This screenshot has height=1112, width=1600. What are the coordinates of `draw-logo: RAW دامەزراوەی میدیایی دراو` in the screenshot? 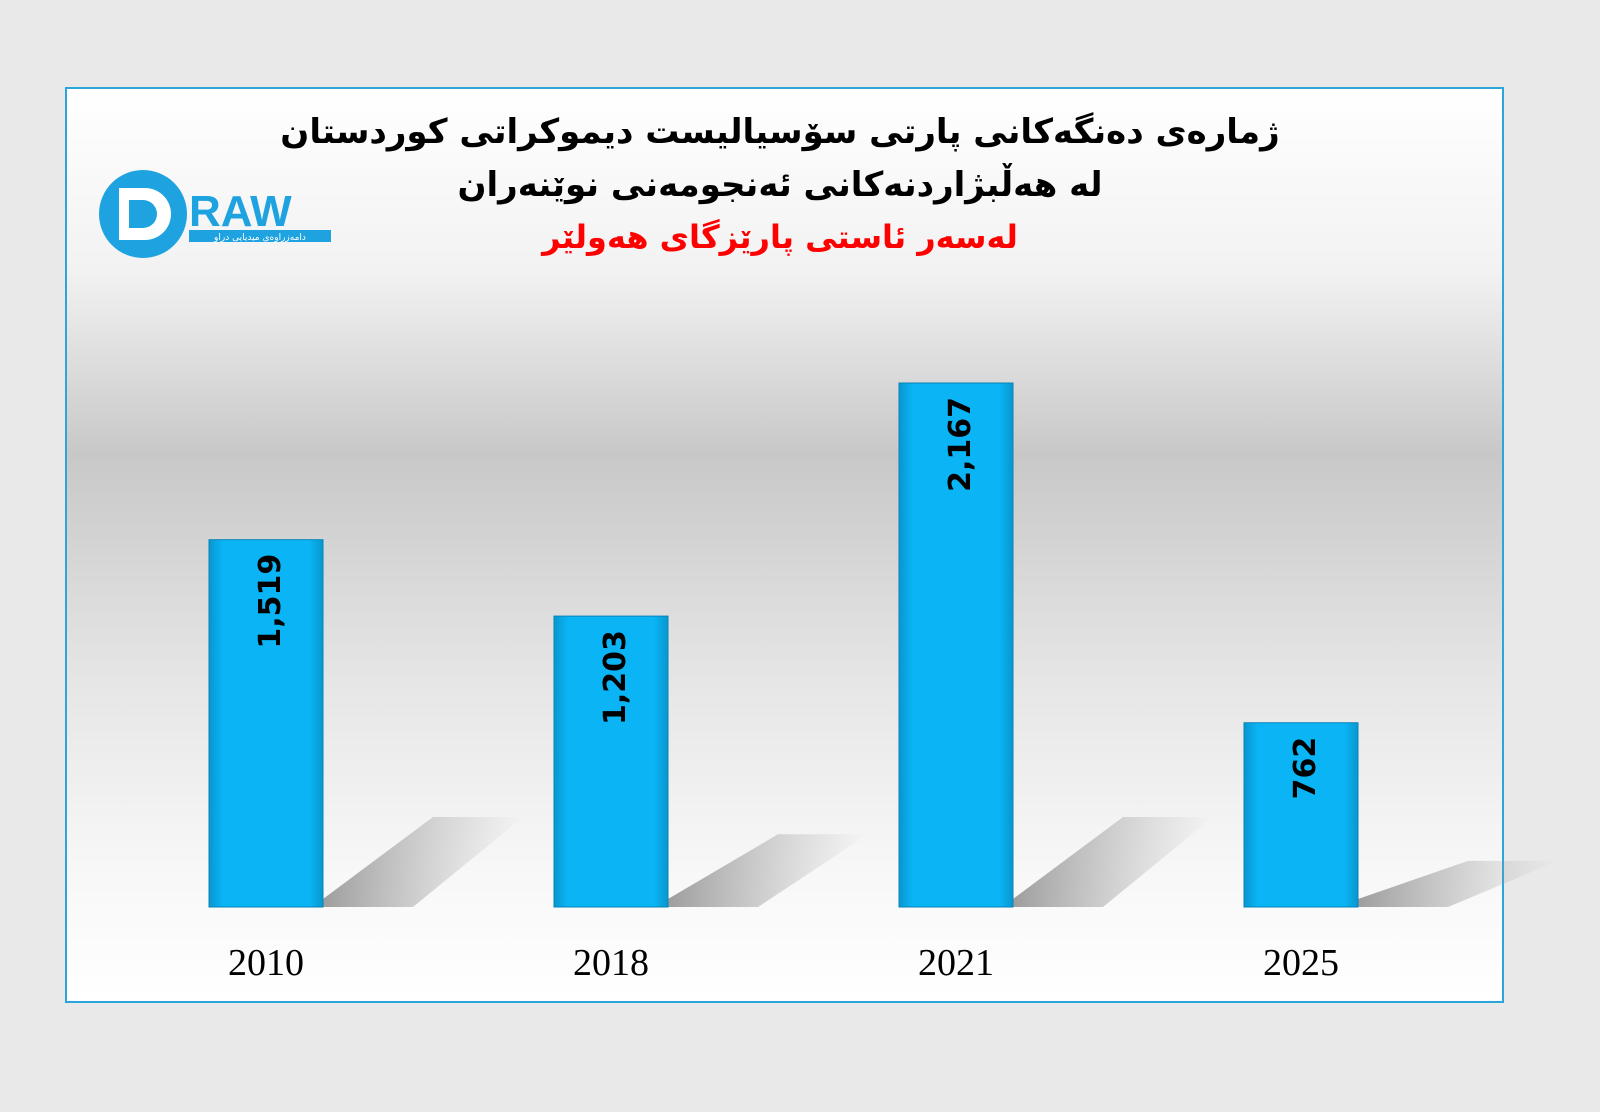 It's located at (215, 214).